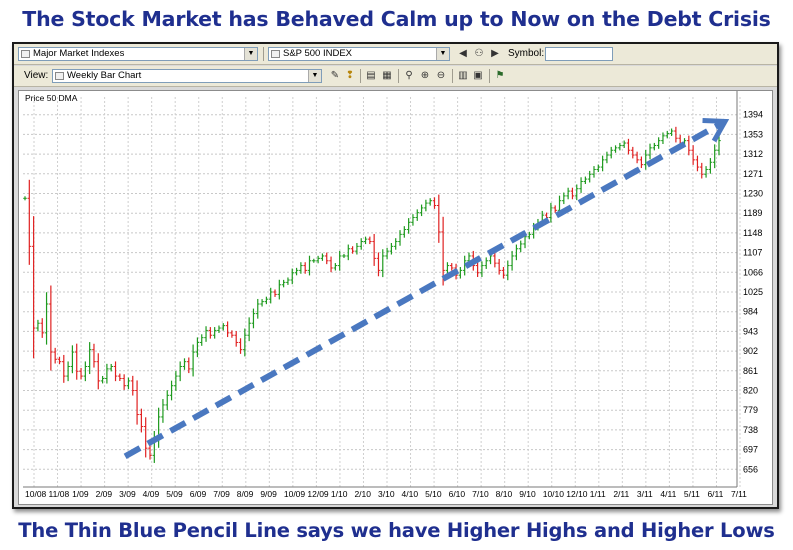 Image resolution: width=793 pixels, height=550 pixels. What do you see at coordinates (174, 494) in the screenshot?
I see `x-tick-label: 5/09` at bounding box center [174, 494].